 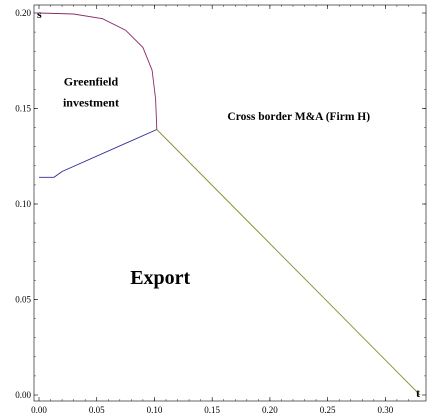 I want to click on x-tick-label: 0.05, so click(x=97, y=410).